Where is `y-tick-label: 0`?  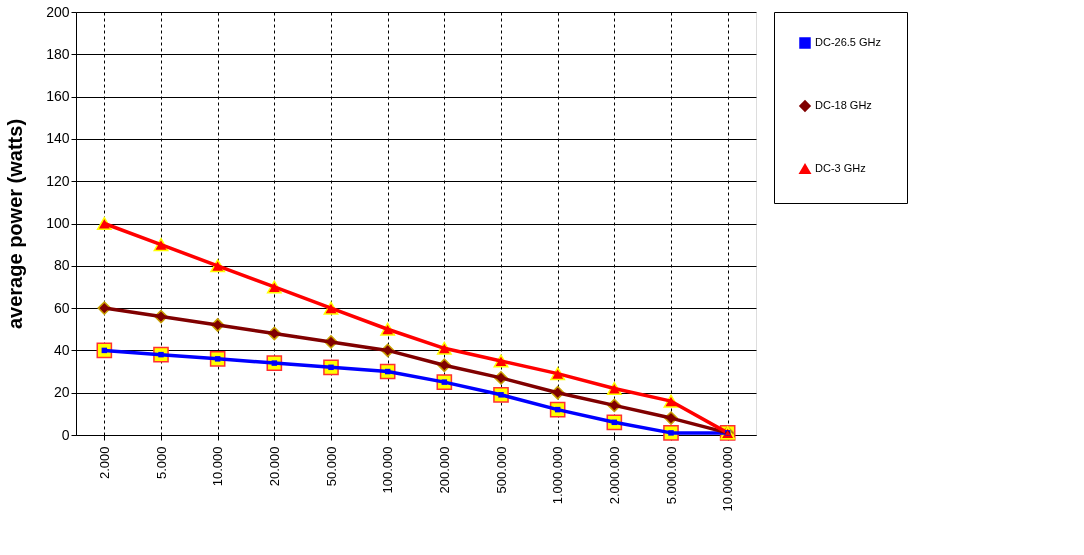
y-tick-label: 0 is located at coordinates (65, 434).